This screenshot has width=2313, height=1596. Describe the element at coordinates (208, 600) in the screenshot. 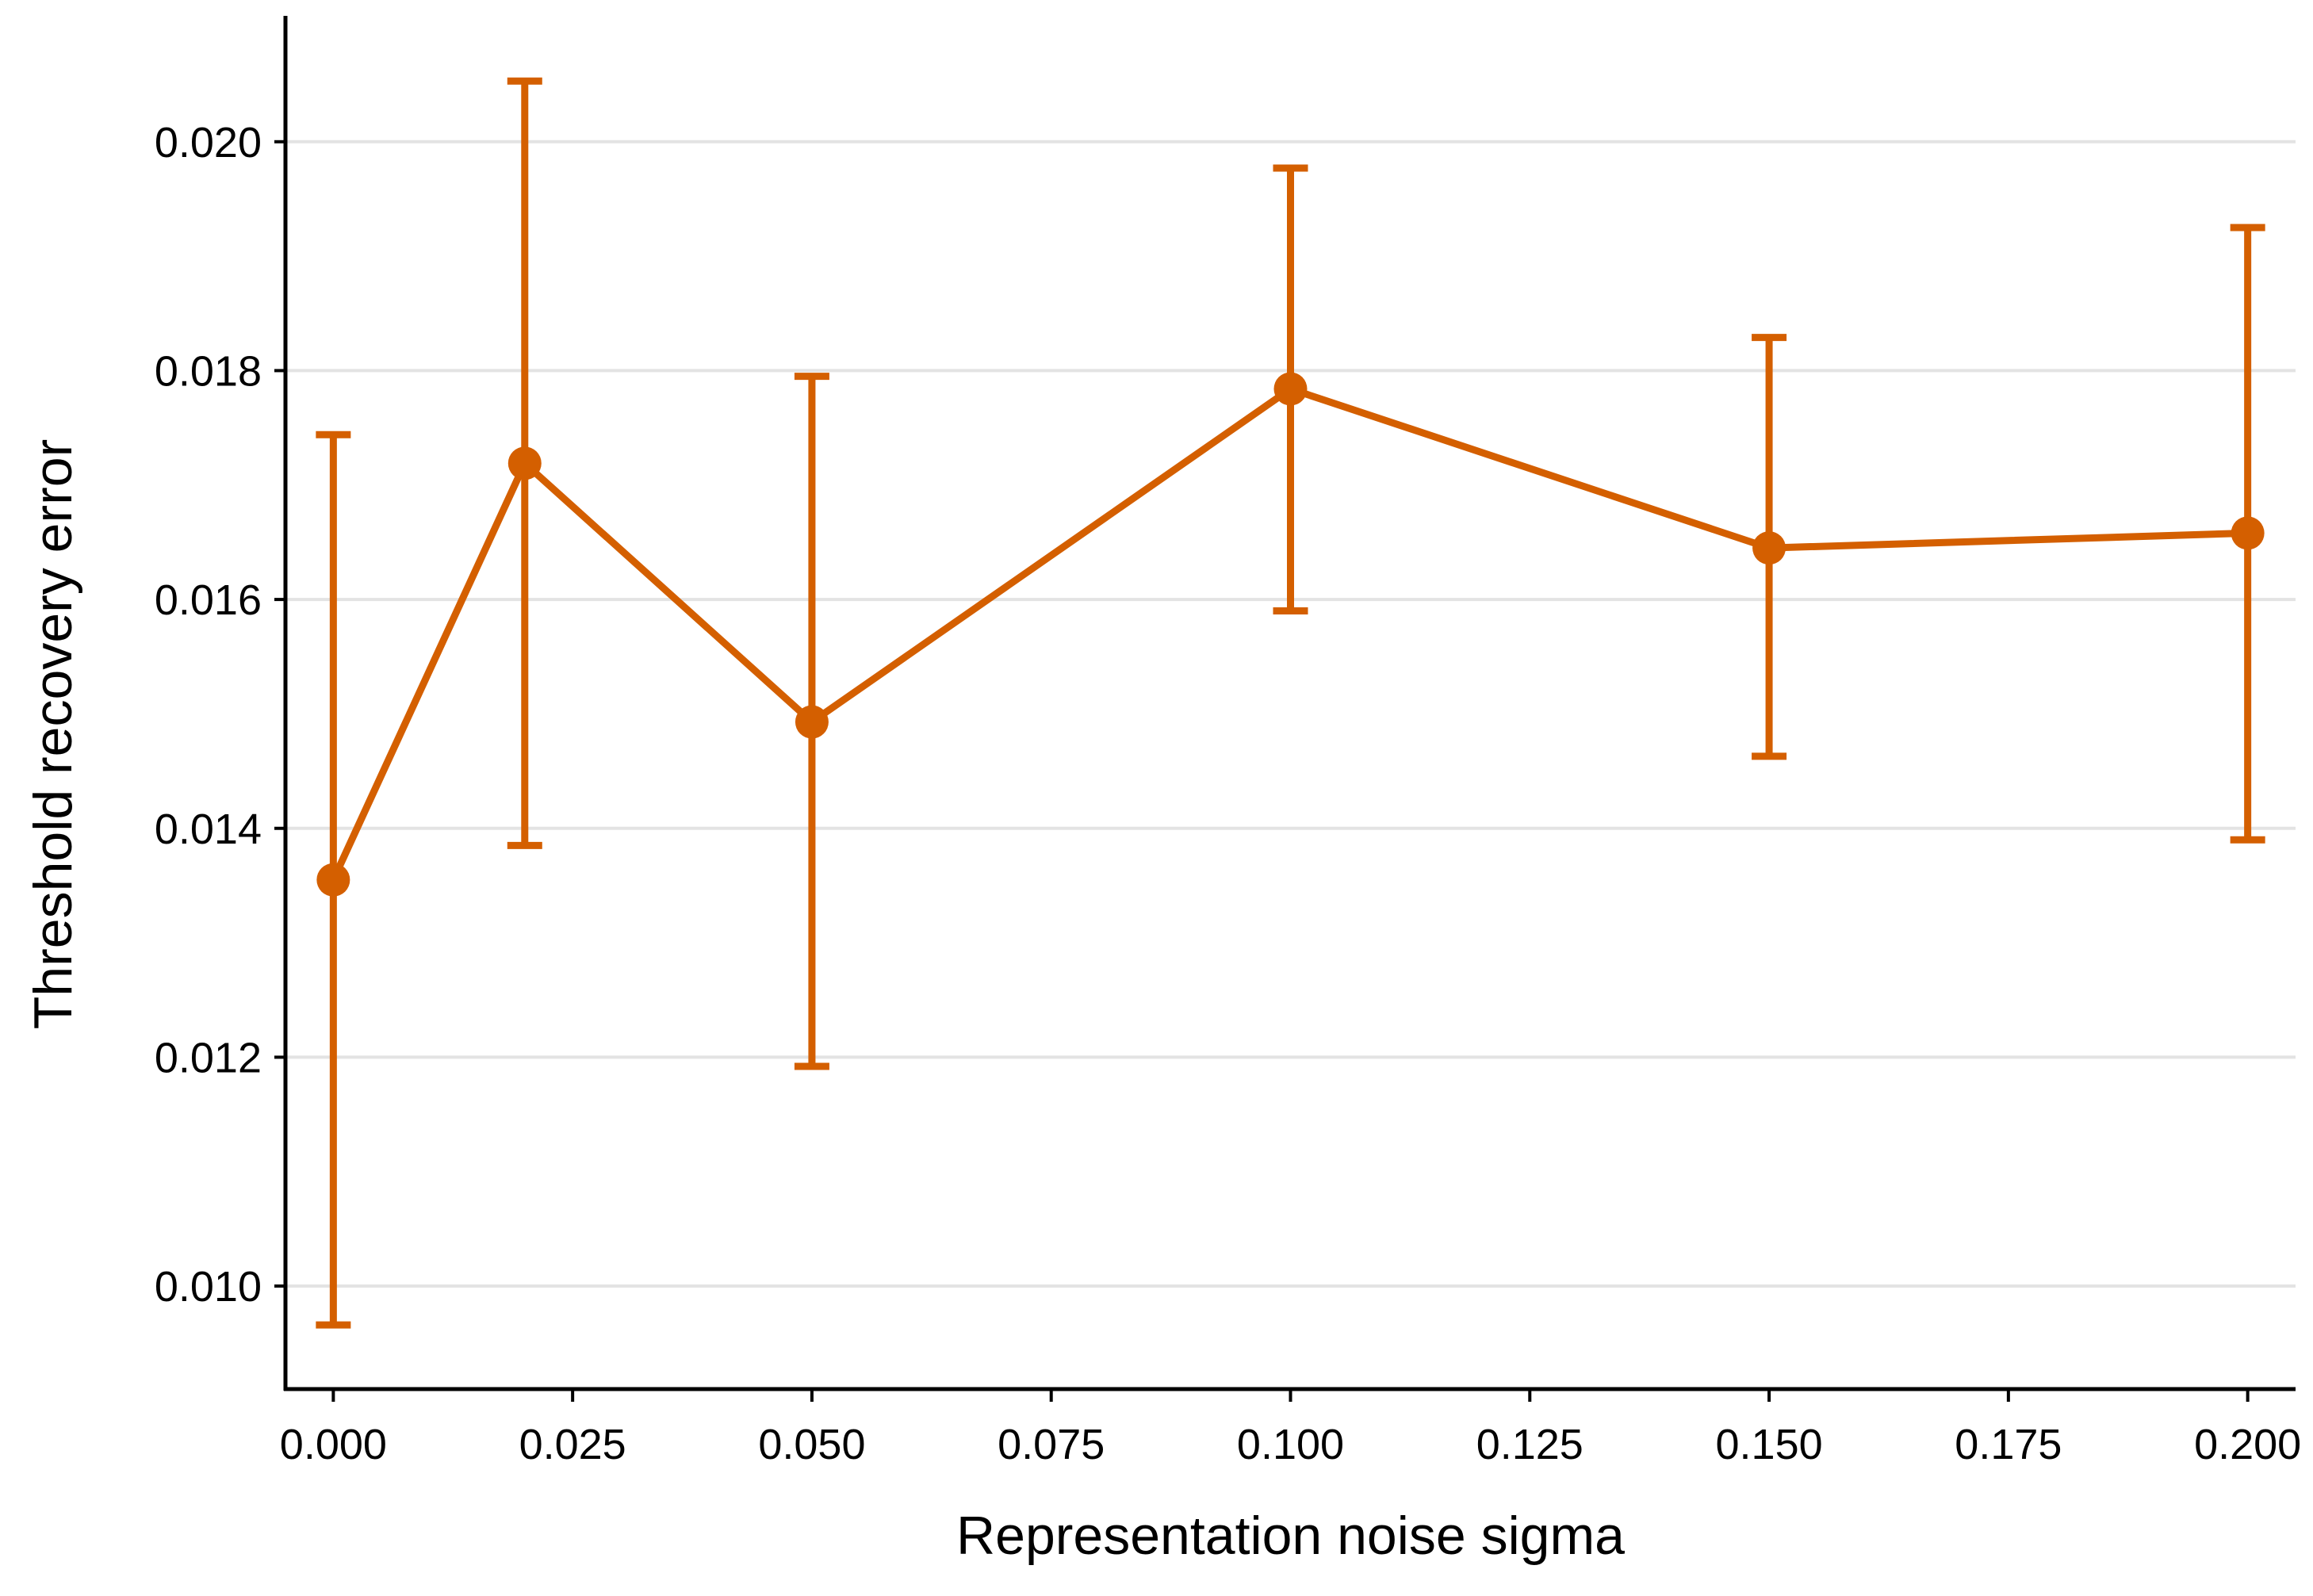

I see `y-tick-label: 0.016` at that location.